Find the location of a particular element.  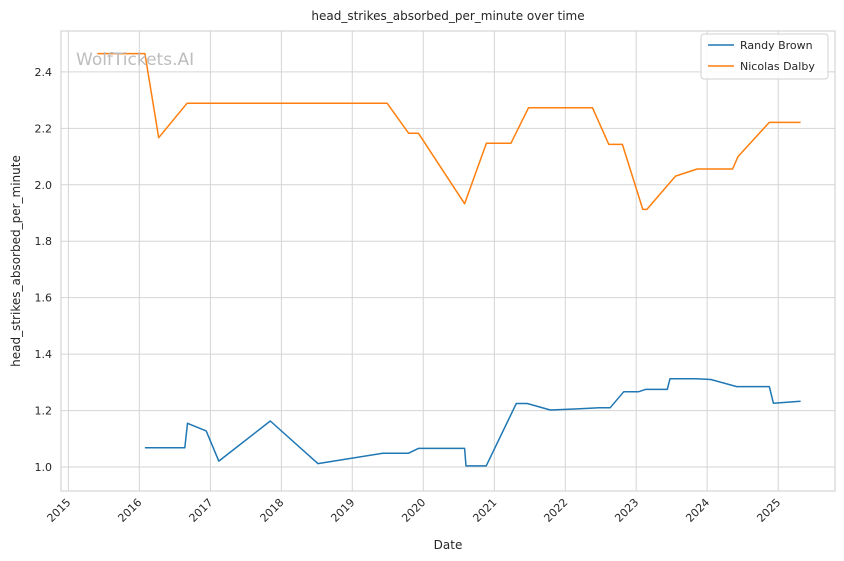

y-tick-label: 1.4 is located at coordinates (44, 354).